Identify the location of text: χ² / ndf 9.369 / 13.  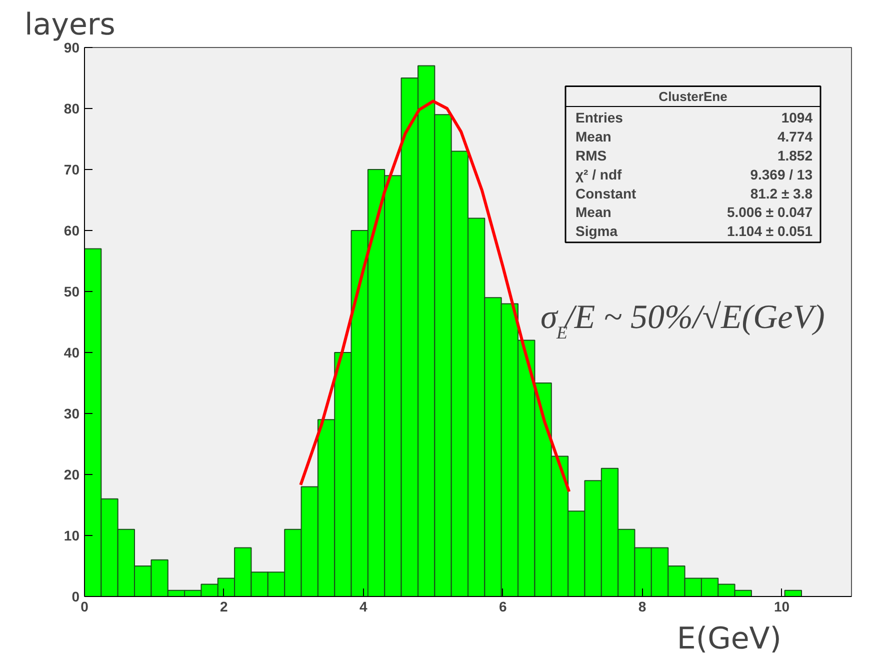
(694, 174).